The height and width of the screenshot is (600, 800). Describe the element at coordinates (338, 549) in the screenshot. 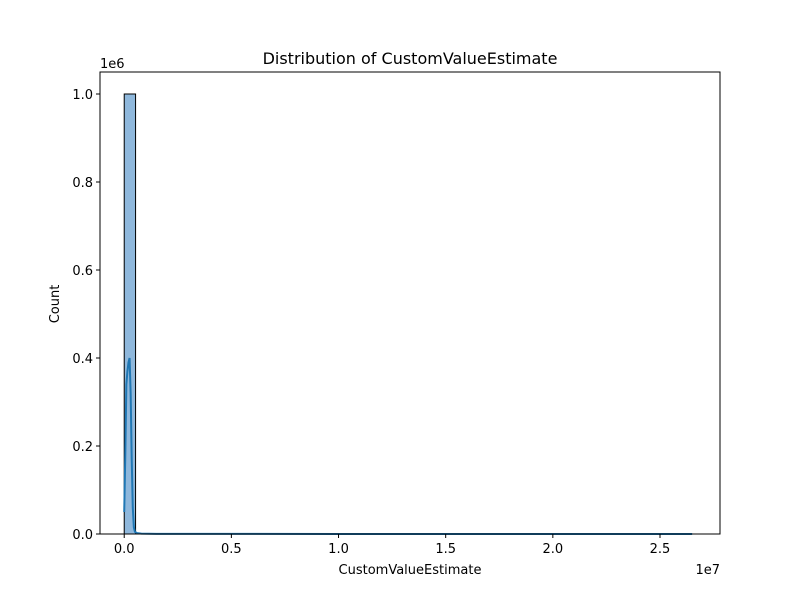

I see `x-tick-label: 1.0` at that location.